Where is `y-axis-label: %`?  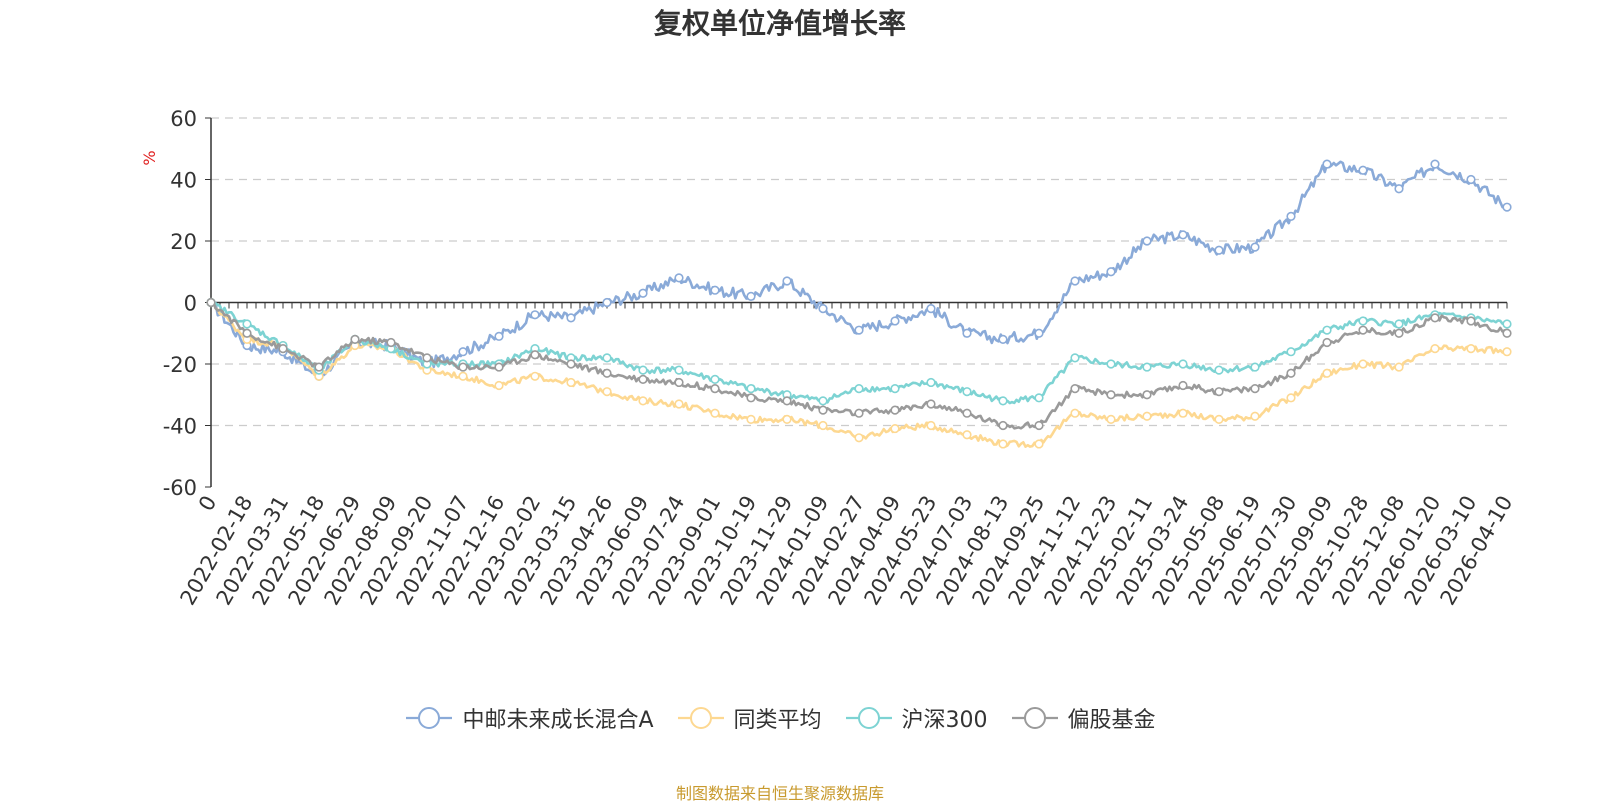
y-axis-label: % is located at coordinates (149, 157).